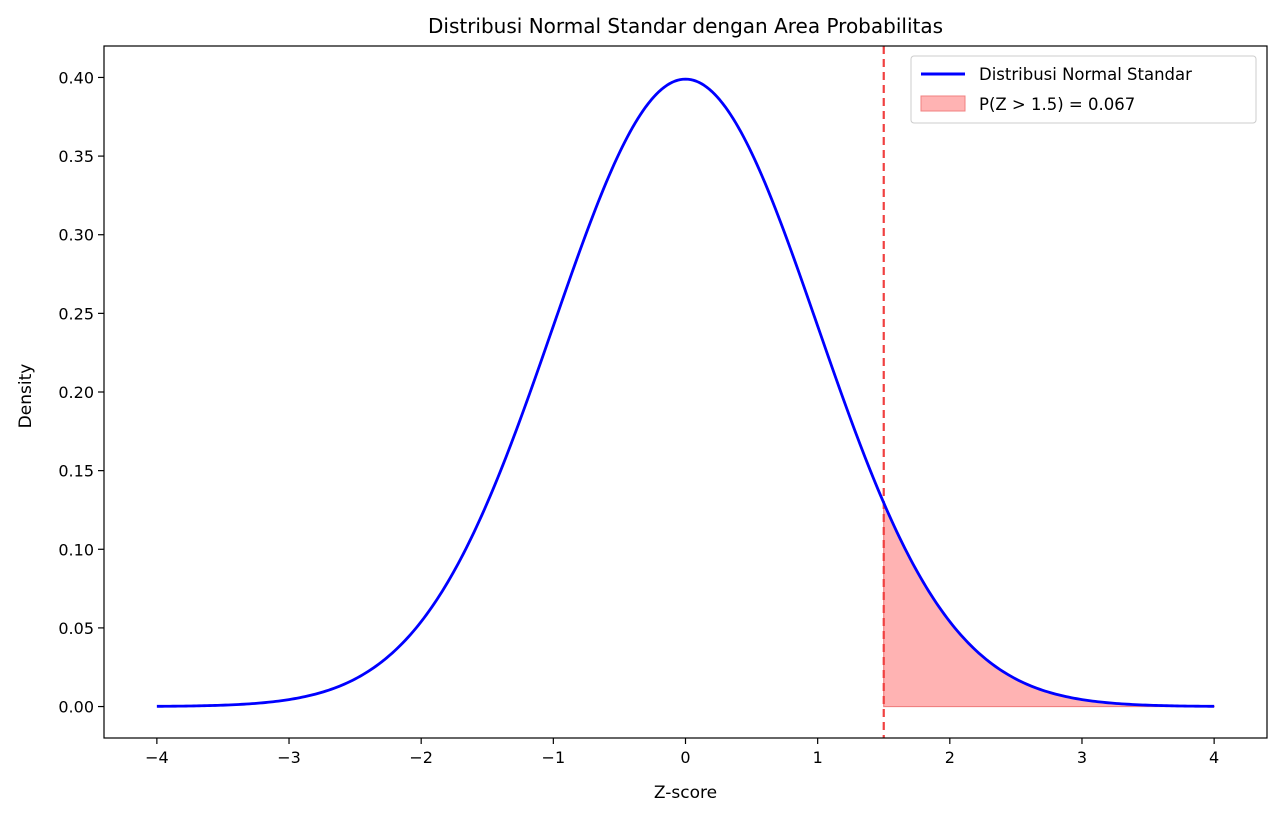 Image resolution: width=1281 pixels, height=817 pixels. What do you see at coordinates (1214, 757) in the screenshot?
I see `x-tick-label: 4` at bounding box center [1214, 757].